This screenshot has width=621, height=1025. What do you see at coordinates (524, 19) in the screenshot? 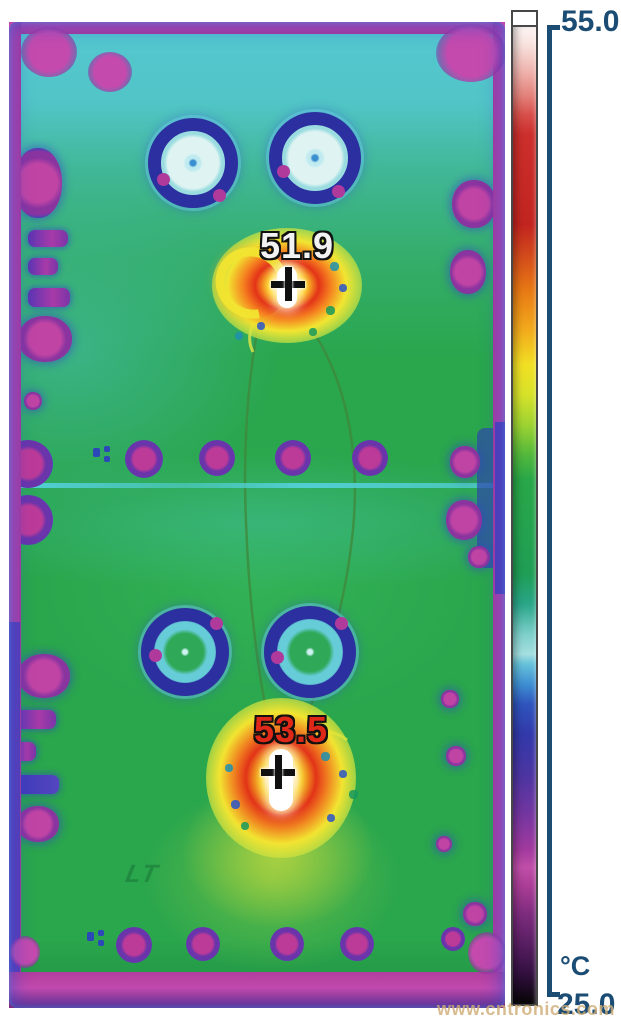
I see `colorbar-top-cap` at bounding box center [524, 19].